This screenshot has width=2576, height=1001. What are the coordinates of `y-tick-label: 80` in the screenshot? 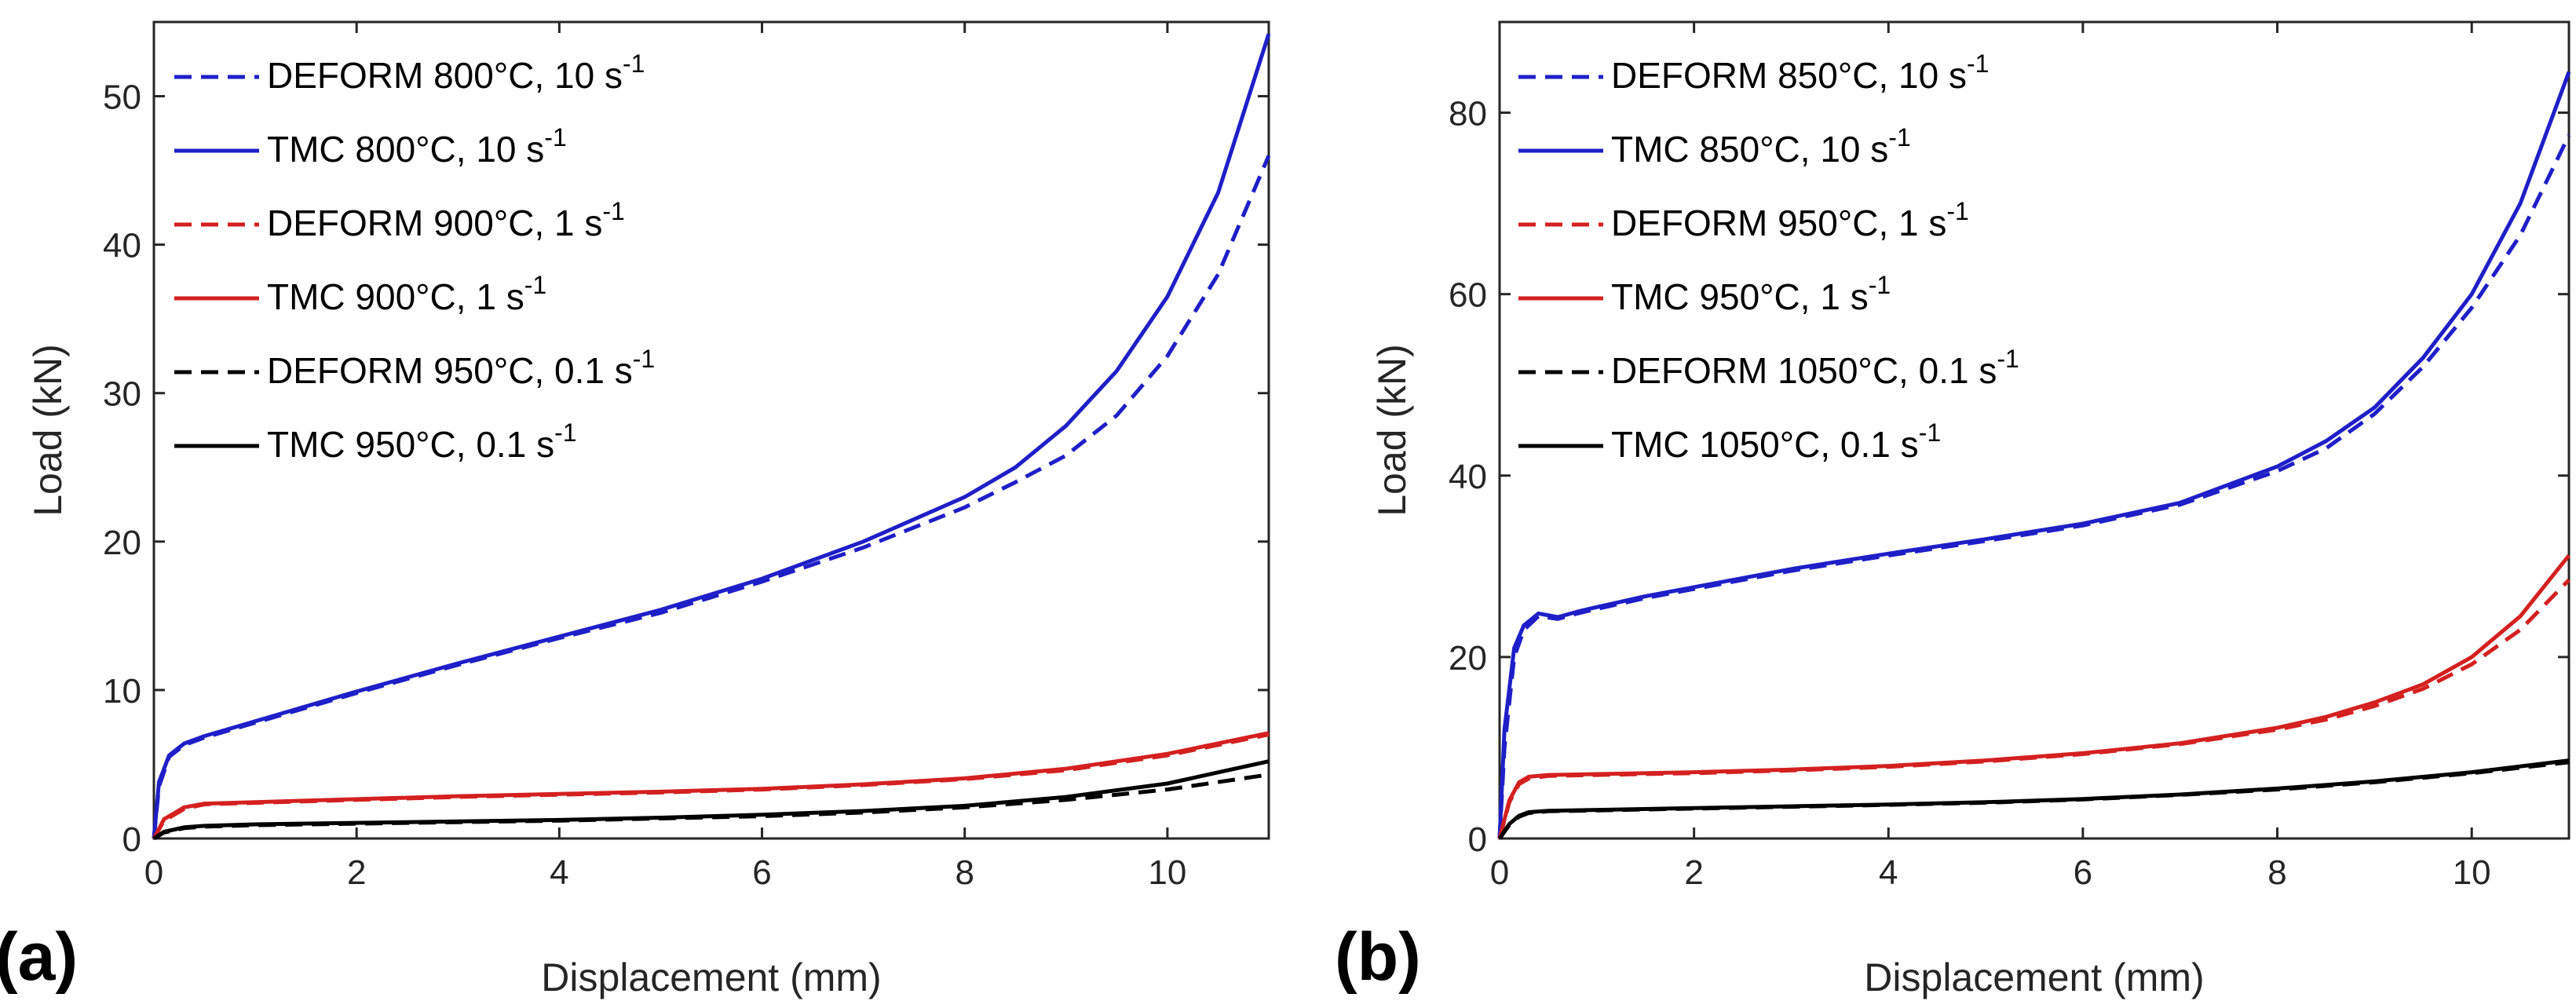 It's located at (1468, 114).